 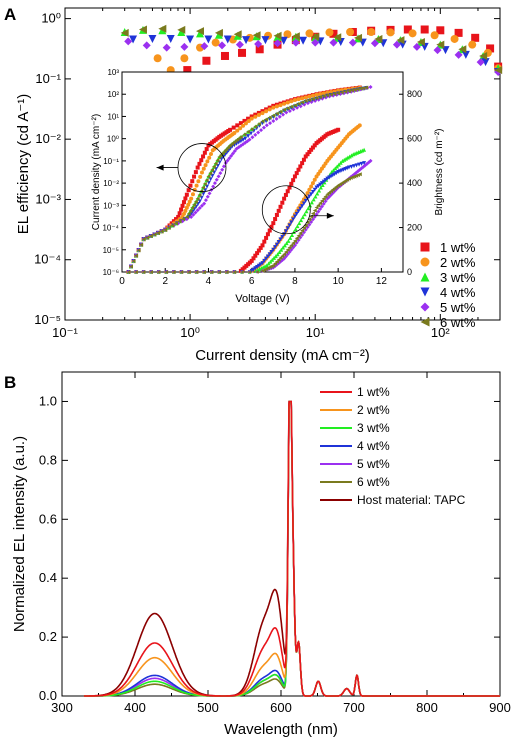 What do you see at coordinates (48, 138) in the screenshot?
I see `y-tick-label: 10⁻²` at bounding box center [48, 138].